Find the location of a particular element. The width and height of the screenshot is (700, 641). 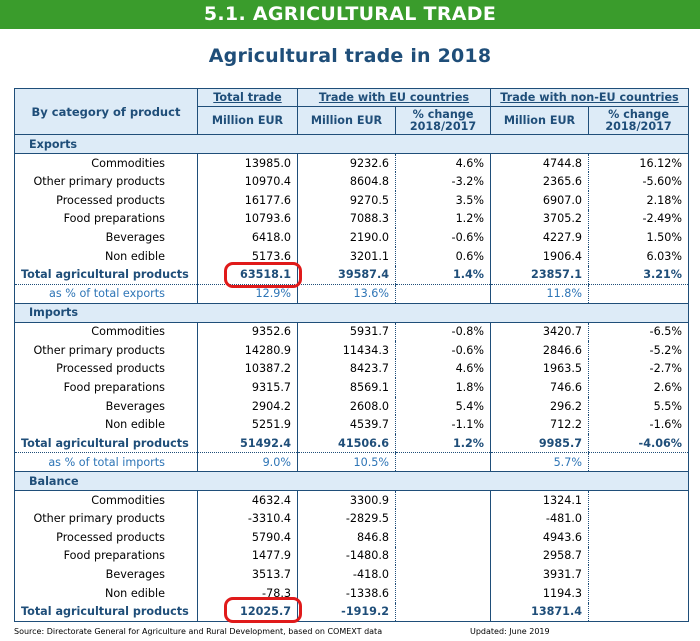

cell-non-eu: 1906.4 is located at coordinates (539, 256).